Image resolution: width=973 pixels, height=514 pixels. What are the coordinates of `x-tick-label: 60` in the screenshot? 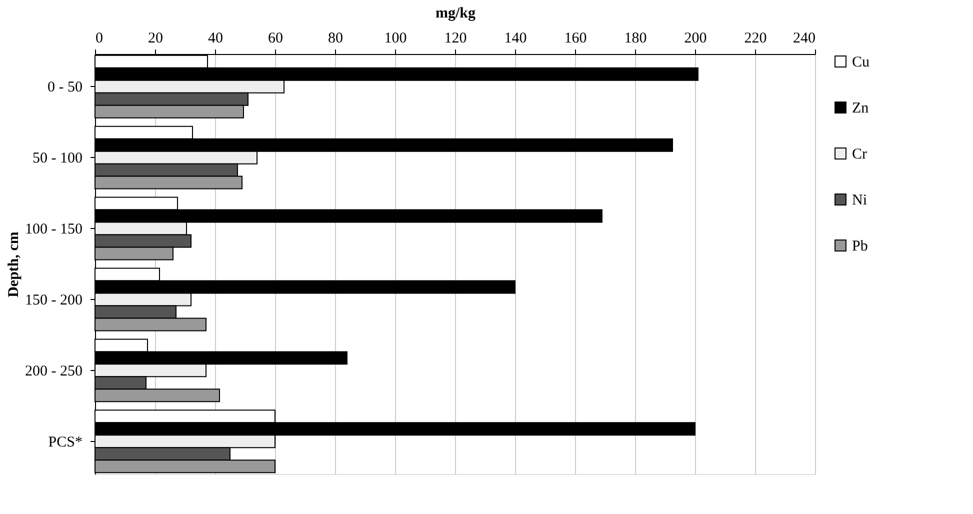 It's located at (275, 38).